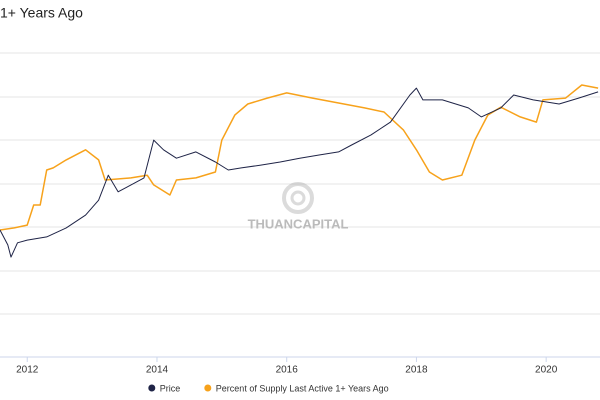 The height and width of the screenshot is (400, 600). What do you see at coordinates (416, 370) in the screenshot?
I see `x-tick-label: 2018` at bounding box center [416, 370].